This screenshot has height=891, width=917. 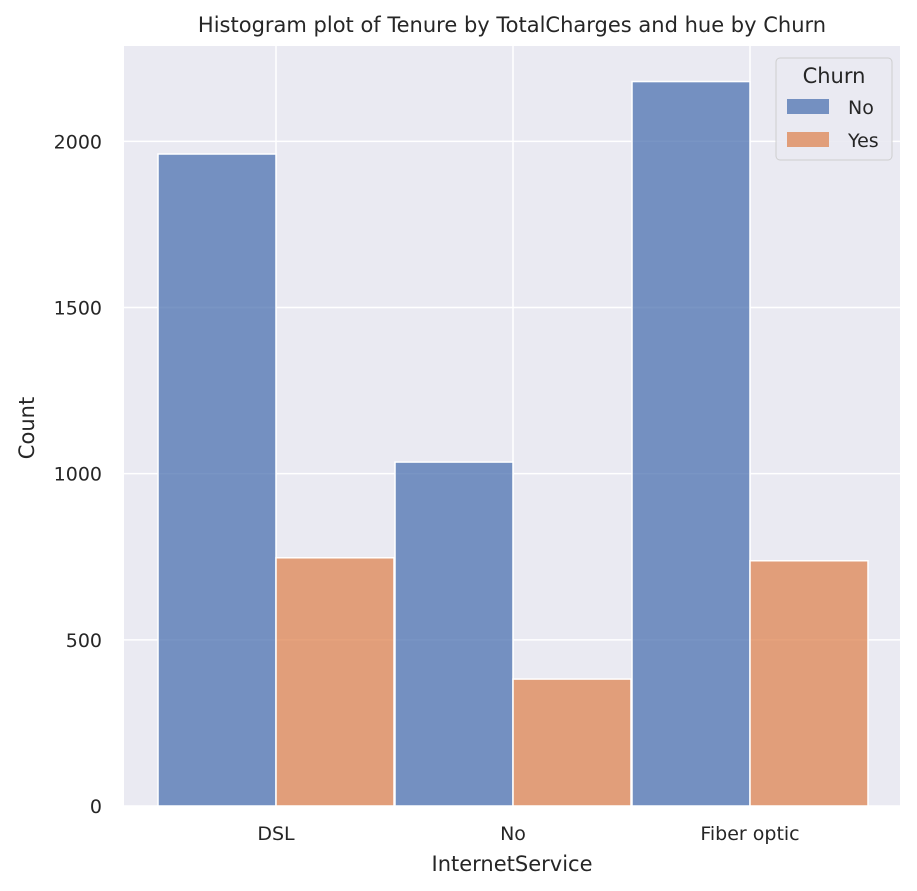 I want to click on bar-no-yes, so click(x=572, y=742).